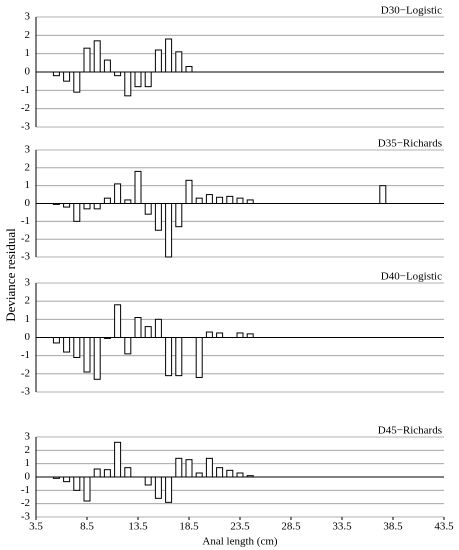  What do you see at coordinates (291, 527) in the screenshot?
I see `x-tick-label: 28.5` at bounding box center [291, 527].